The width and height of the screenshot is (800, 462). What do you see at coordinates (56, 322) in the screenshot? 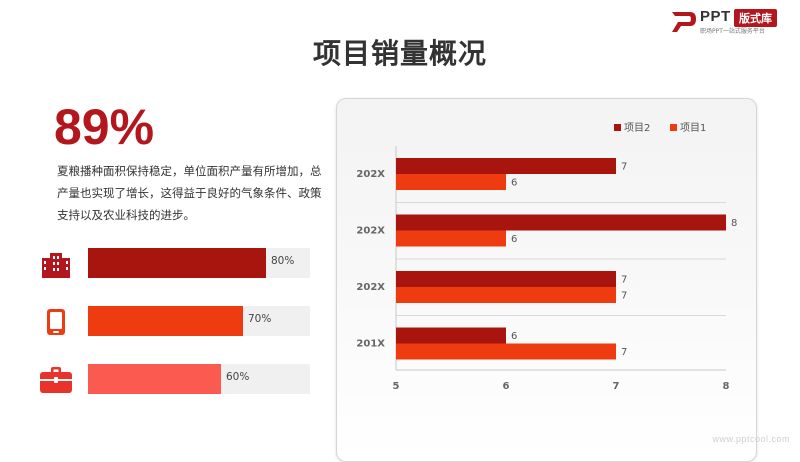
I see `tablet-icon` at bounding box center [56, 322].